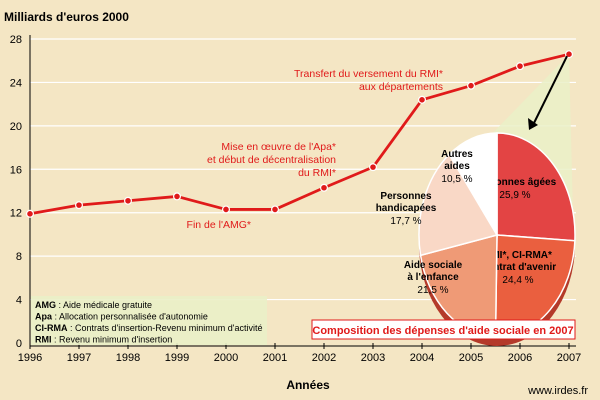  What do you see at coordinates (16, 192) in the screenshot?
I see `y-tick-labels: 0 4 8 12 16 20 24 28` at bounding box center [16, 192].